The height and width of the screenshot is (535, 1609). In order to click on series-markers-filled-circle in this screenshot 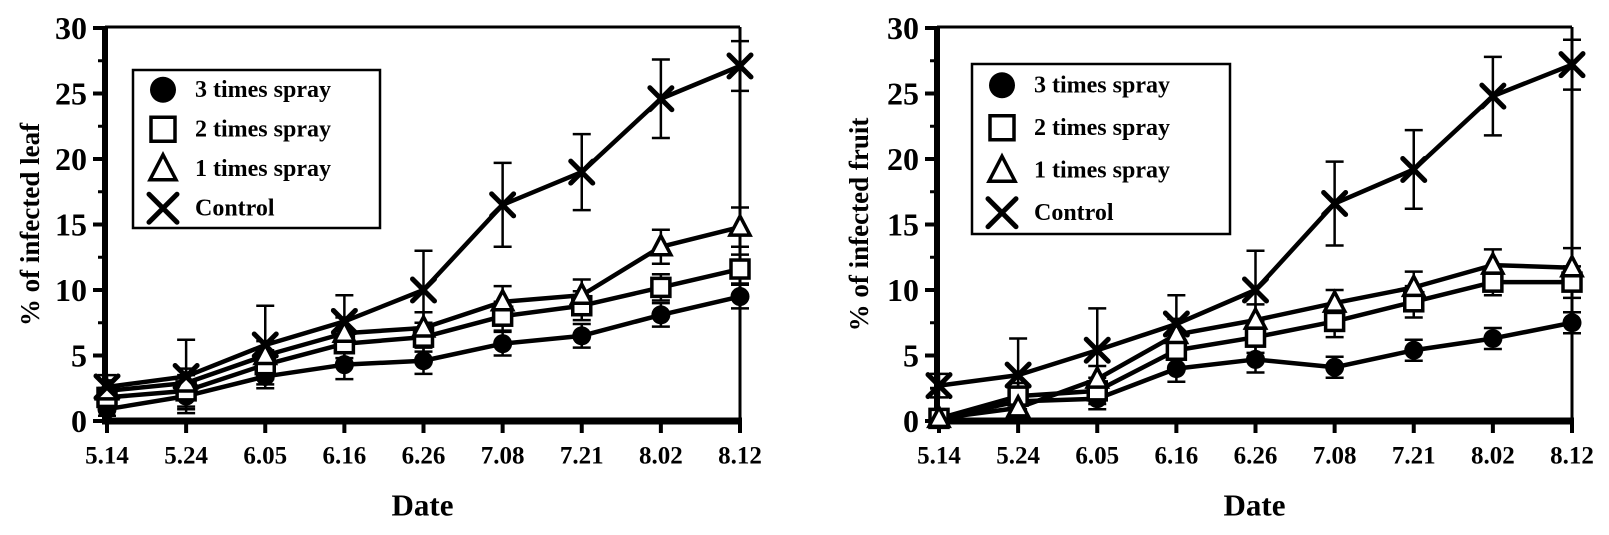, I will do `click(423, 353)`.